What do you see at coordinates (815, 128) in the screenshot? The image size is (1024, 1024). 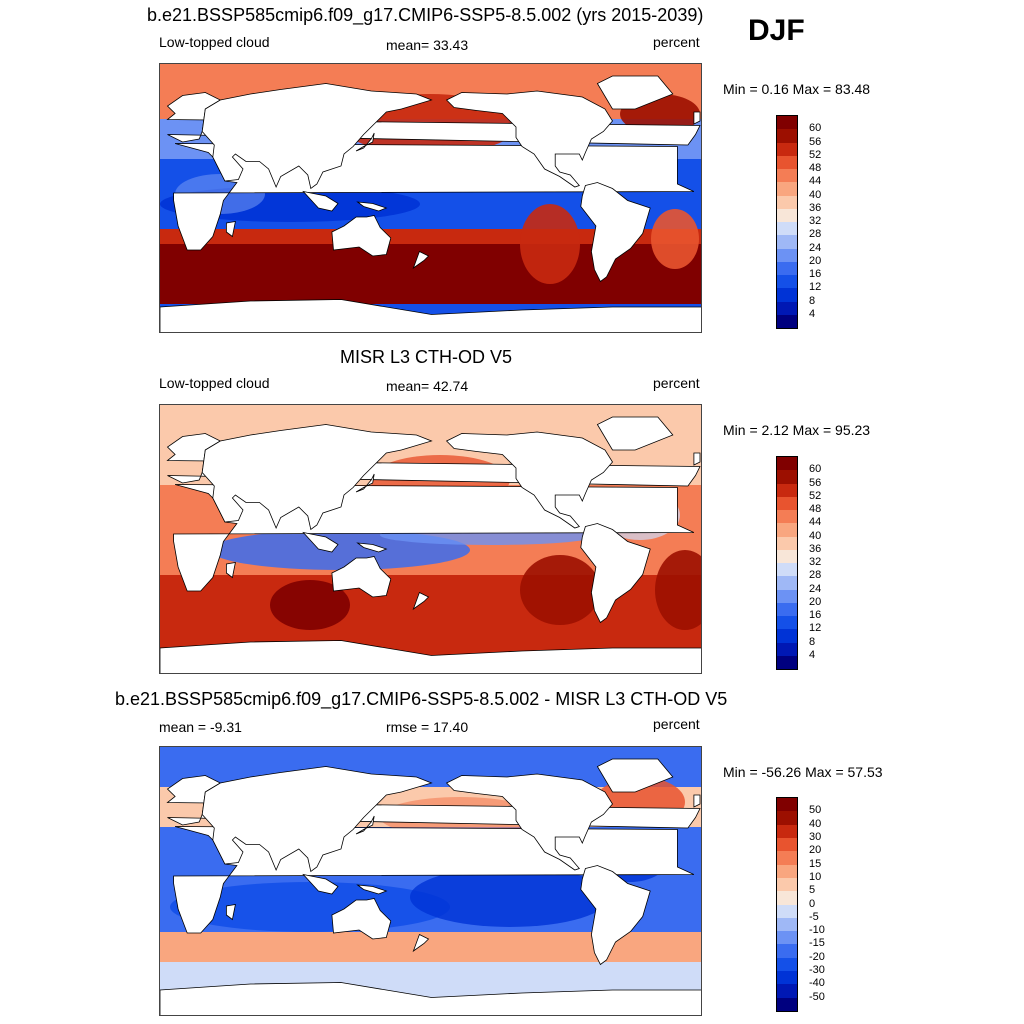 I see `colorbar-tick-label: 60` at bounding box center [815, 128].